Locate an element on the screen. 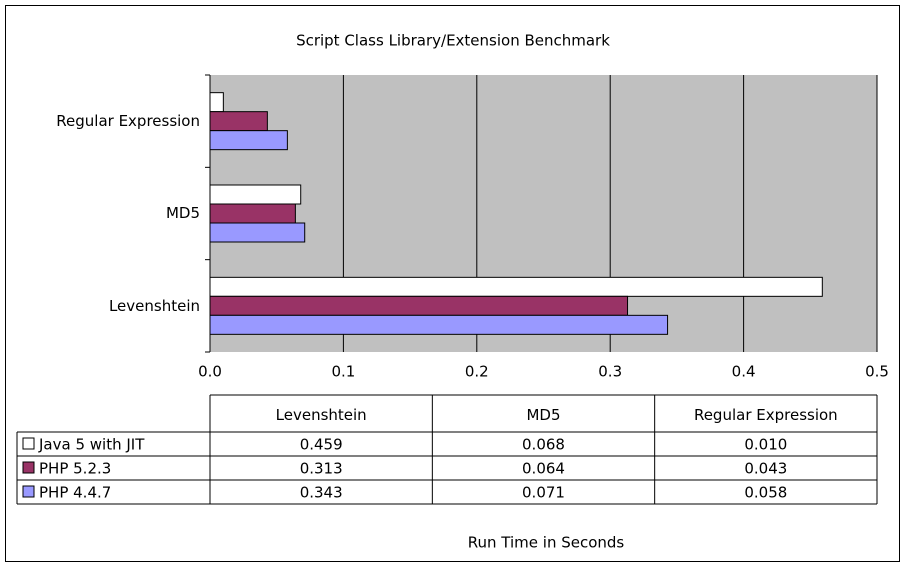  y-tick-label: MD5 is located at coordinates (182, 213).